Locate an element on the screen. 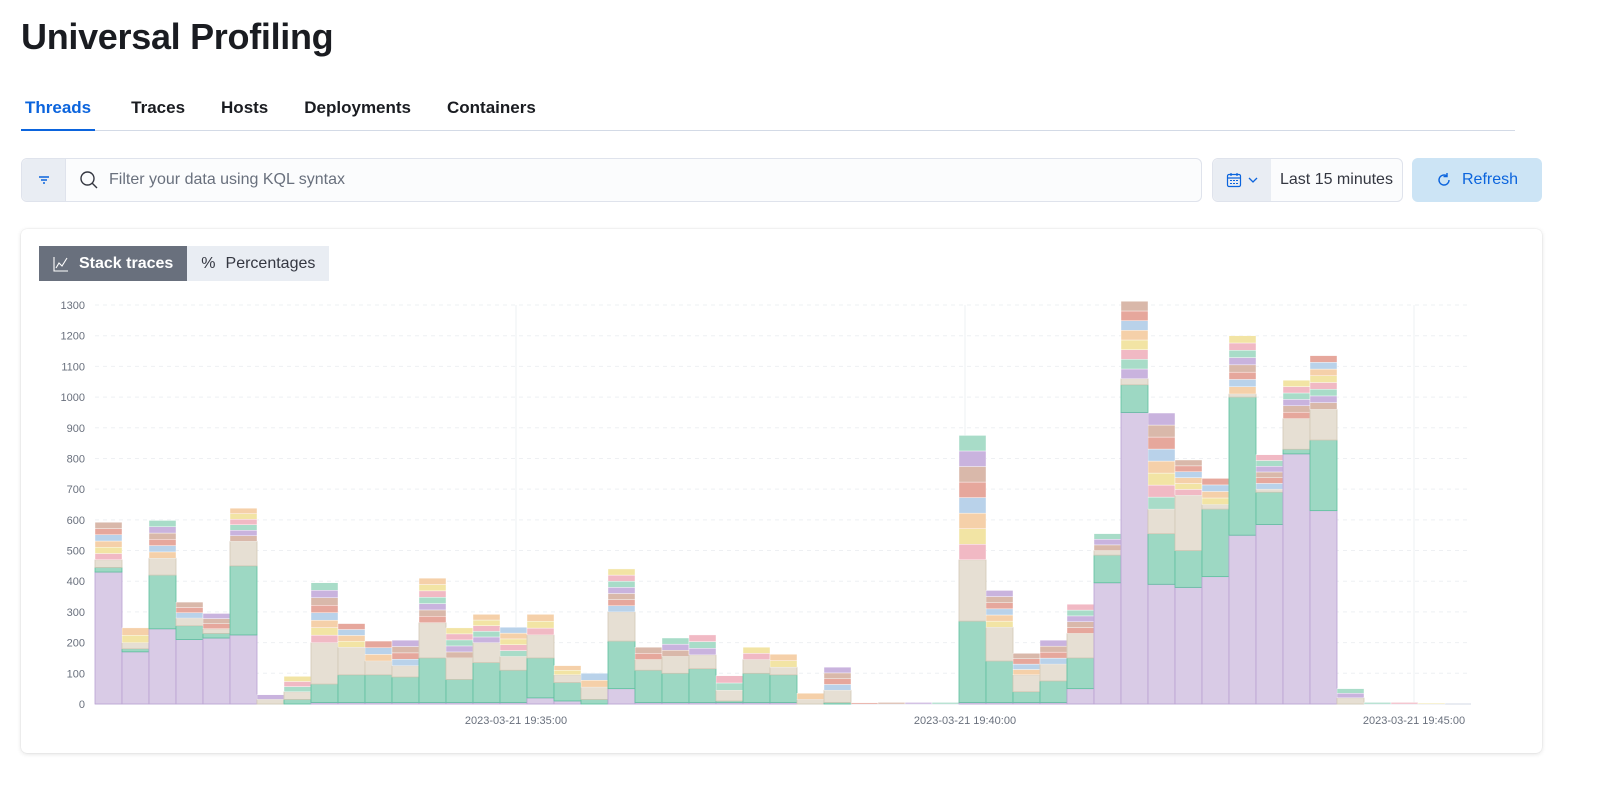 This screenshot has width=1598, height=799. chart-line-icon is located at coordinates (60, 264).